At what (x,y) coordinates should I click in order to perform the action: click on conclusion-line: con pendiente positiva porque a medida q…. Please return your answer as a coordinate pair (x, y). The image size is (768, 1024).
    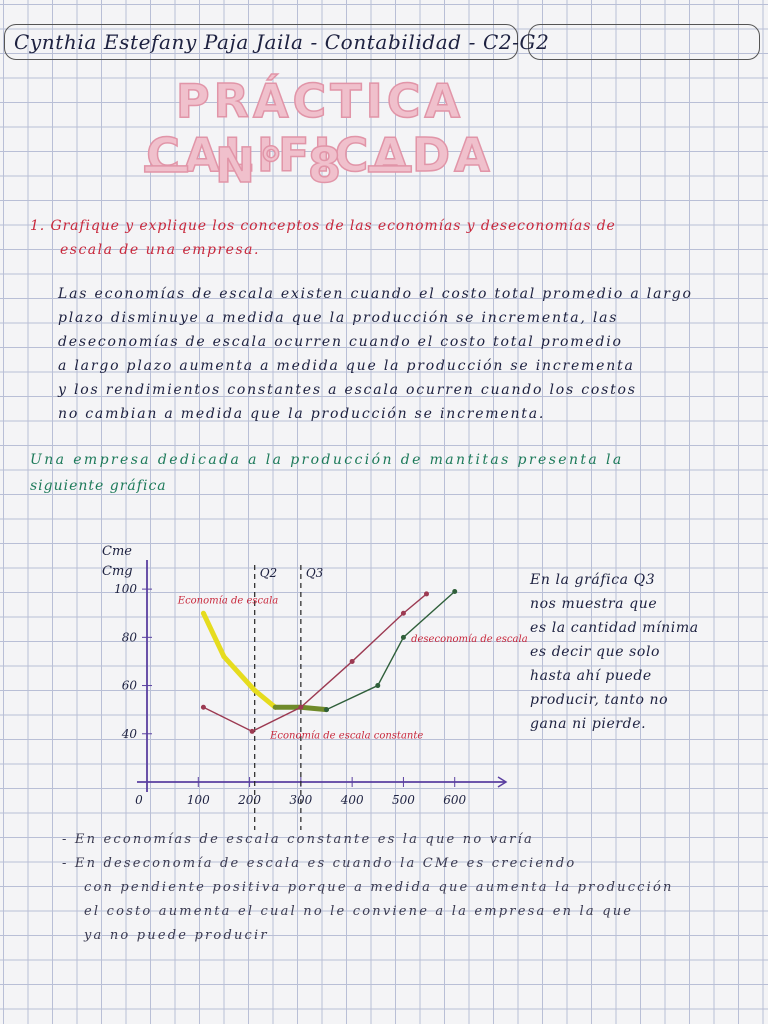
    Looking at the image, I should click on (379, 887).